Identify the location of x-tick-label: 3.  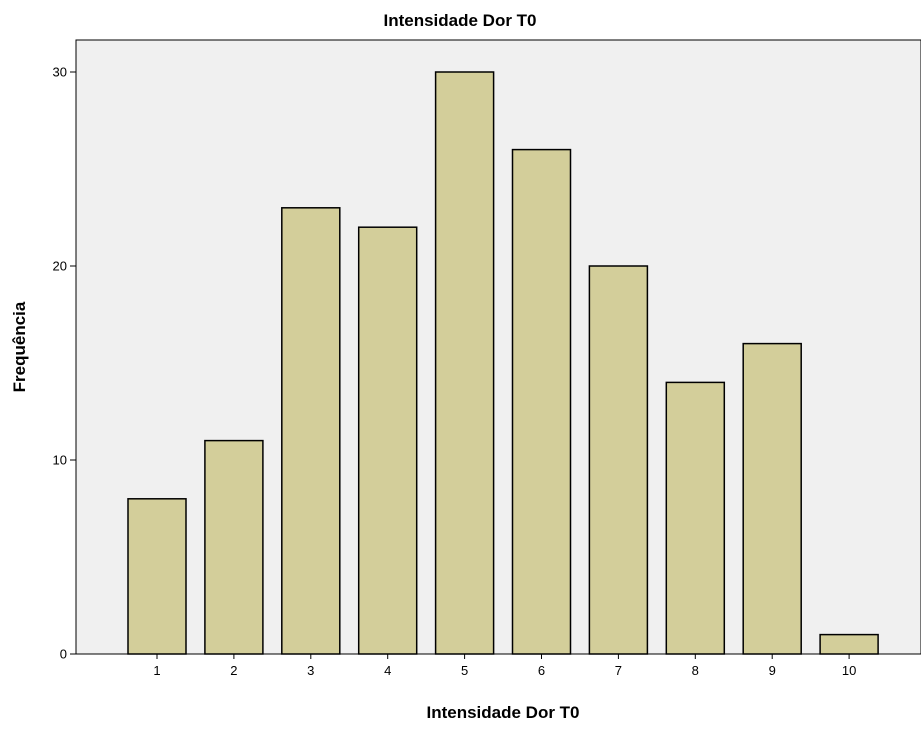
(310, 670).